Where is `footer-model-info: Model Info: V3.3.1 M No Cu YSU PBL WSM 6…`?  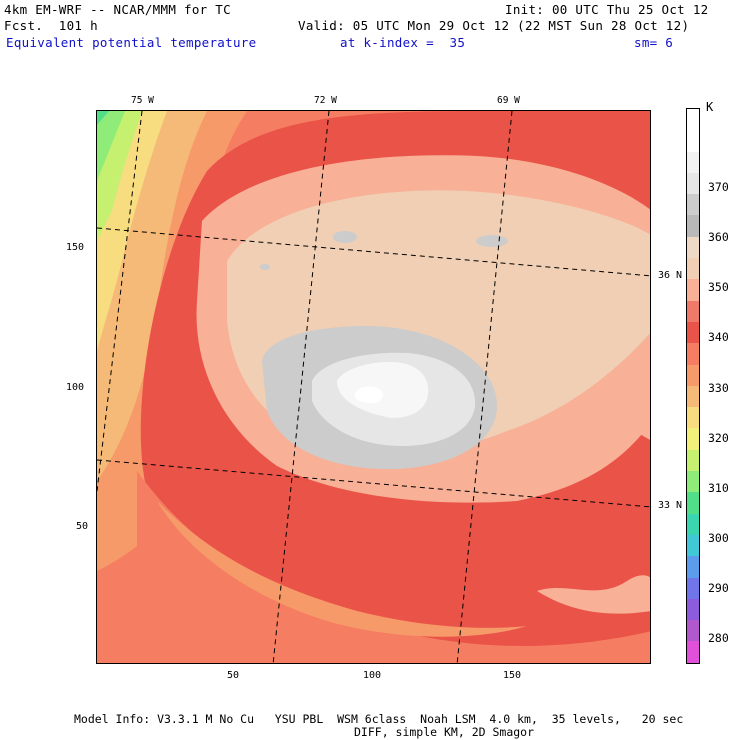
footer-model-info: Model Info: V3.3.1 M No Cu YSU PBL WSM 6… is located at coordinates (379, 719).